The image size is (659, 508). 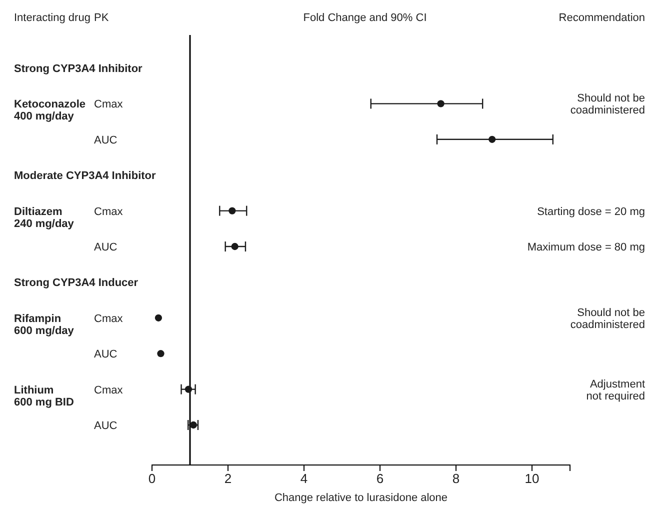 What do you see at coordinates (591, 212) in the screenshot?
I see `annotation: Starting dose = 20 mg` at bounding box center [591, 212].